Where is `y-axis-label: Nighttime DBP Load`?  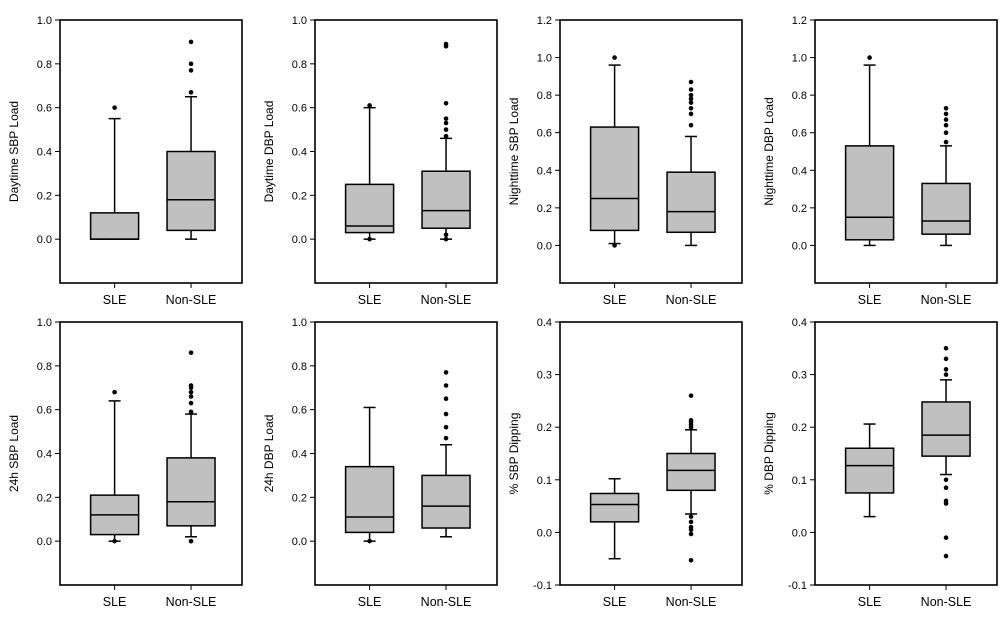 y-axis-label: Nighttime DBP Load is located at coordinates (769, 151).